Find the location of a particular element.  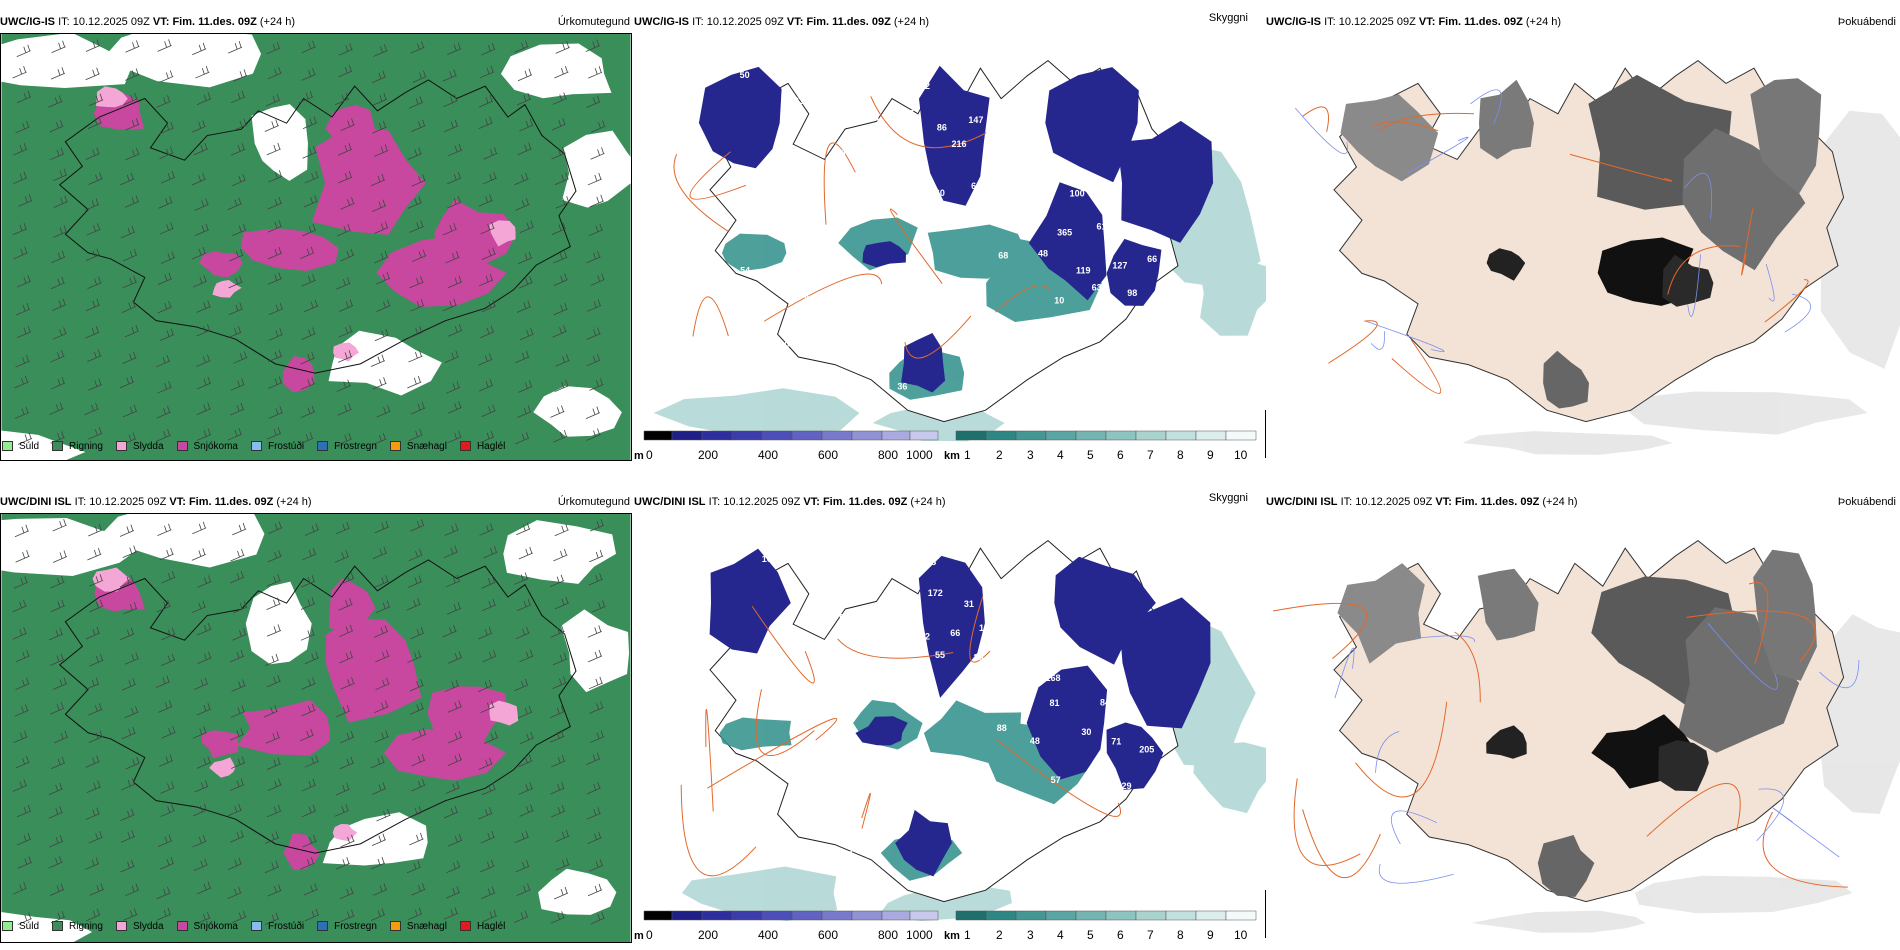

cloud-base-value: 80 is located at coordinates (1171, 842).